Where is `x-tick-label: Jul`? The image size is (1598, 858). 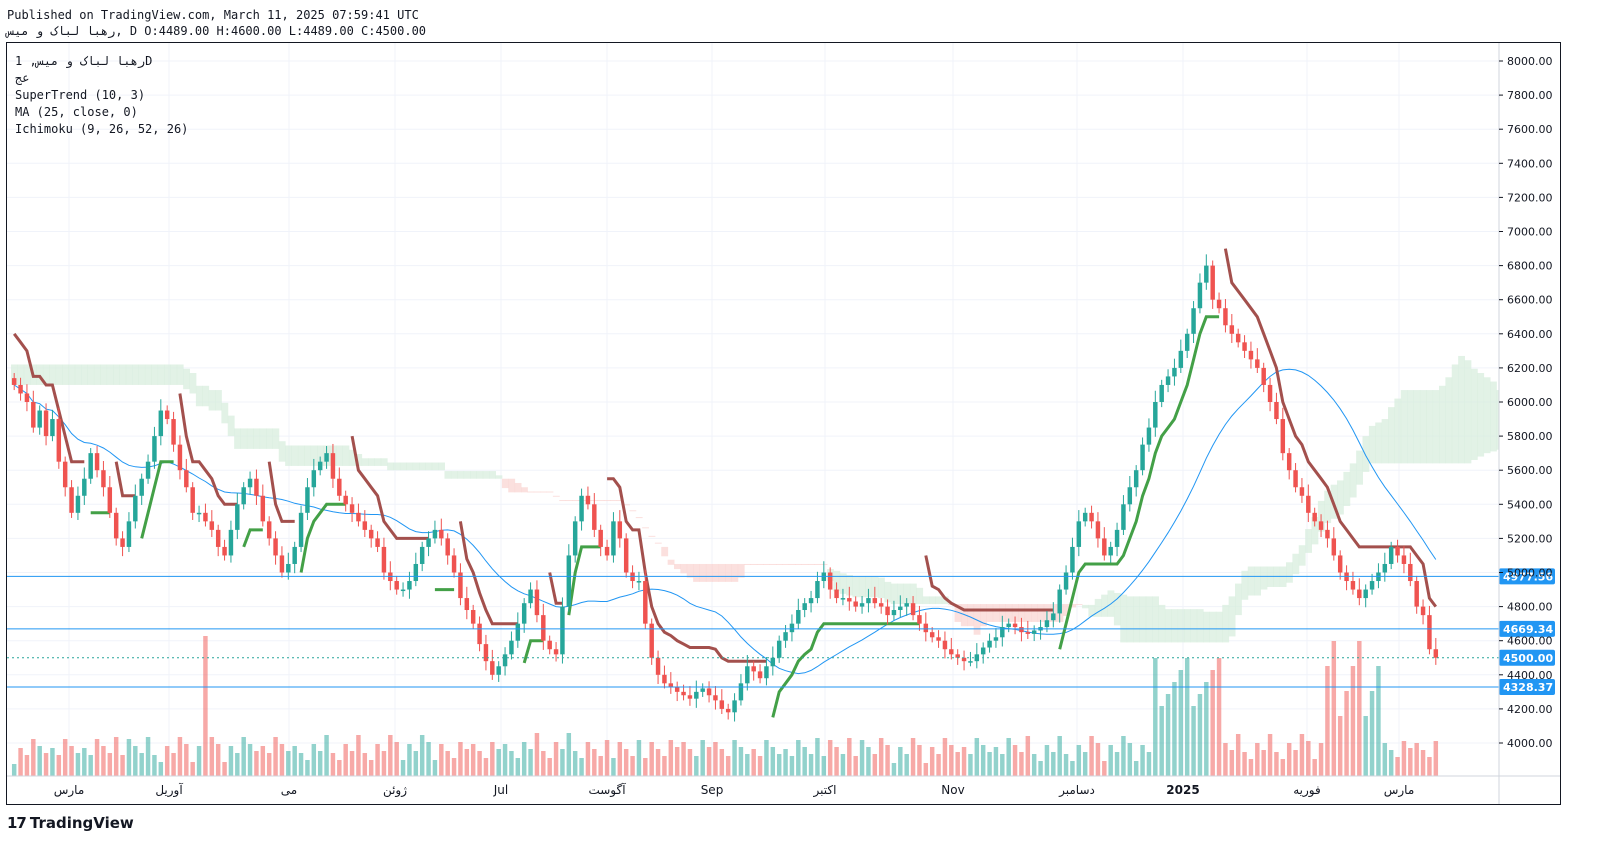 x-tick-label: Jul is located at coordinates (500, 790).